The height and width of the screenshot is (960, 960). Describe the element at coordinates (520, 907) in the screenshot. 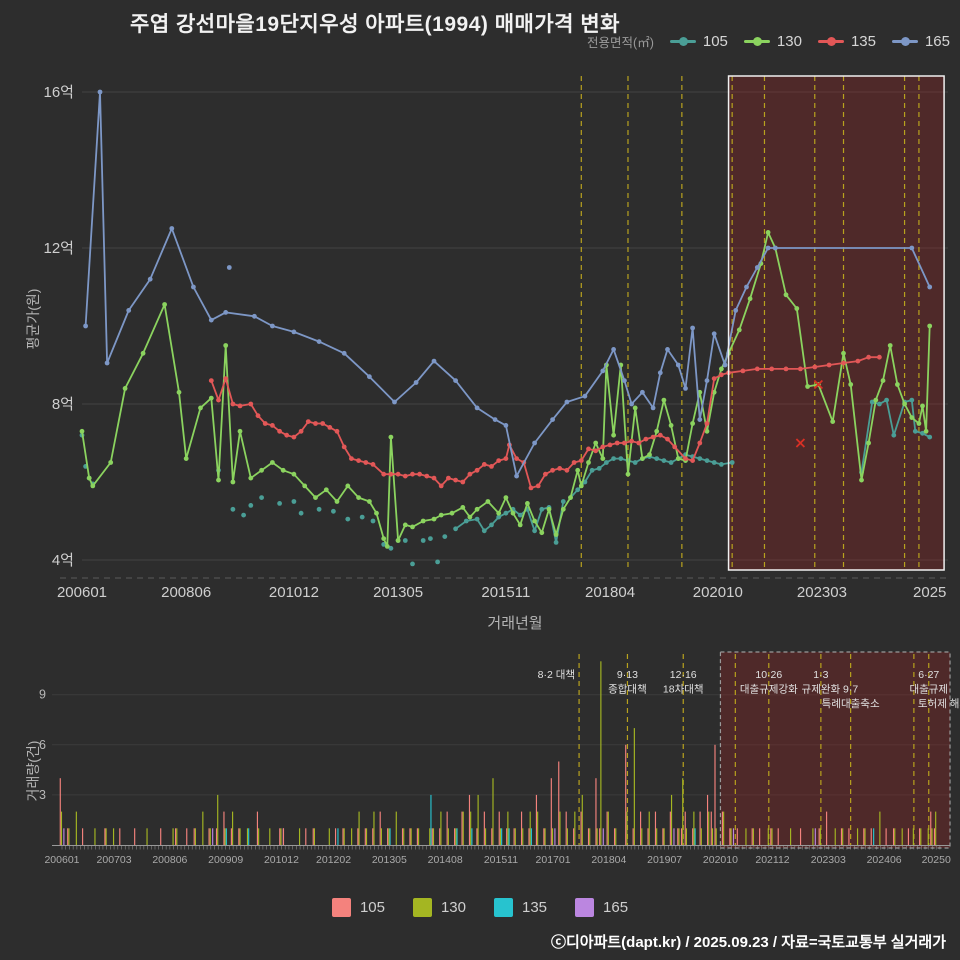

I see `volume-legend-item-135: 135` at that location.